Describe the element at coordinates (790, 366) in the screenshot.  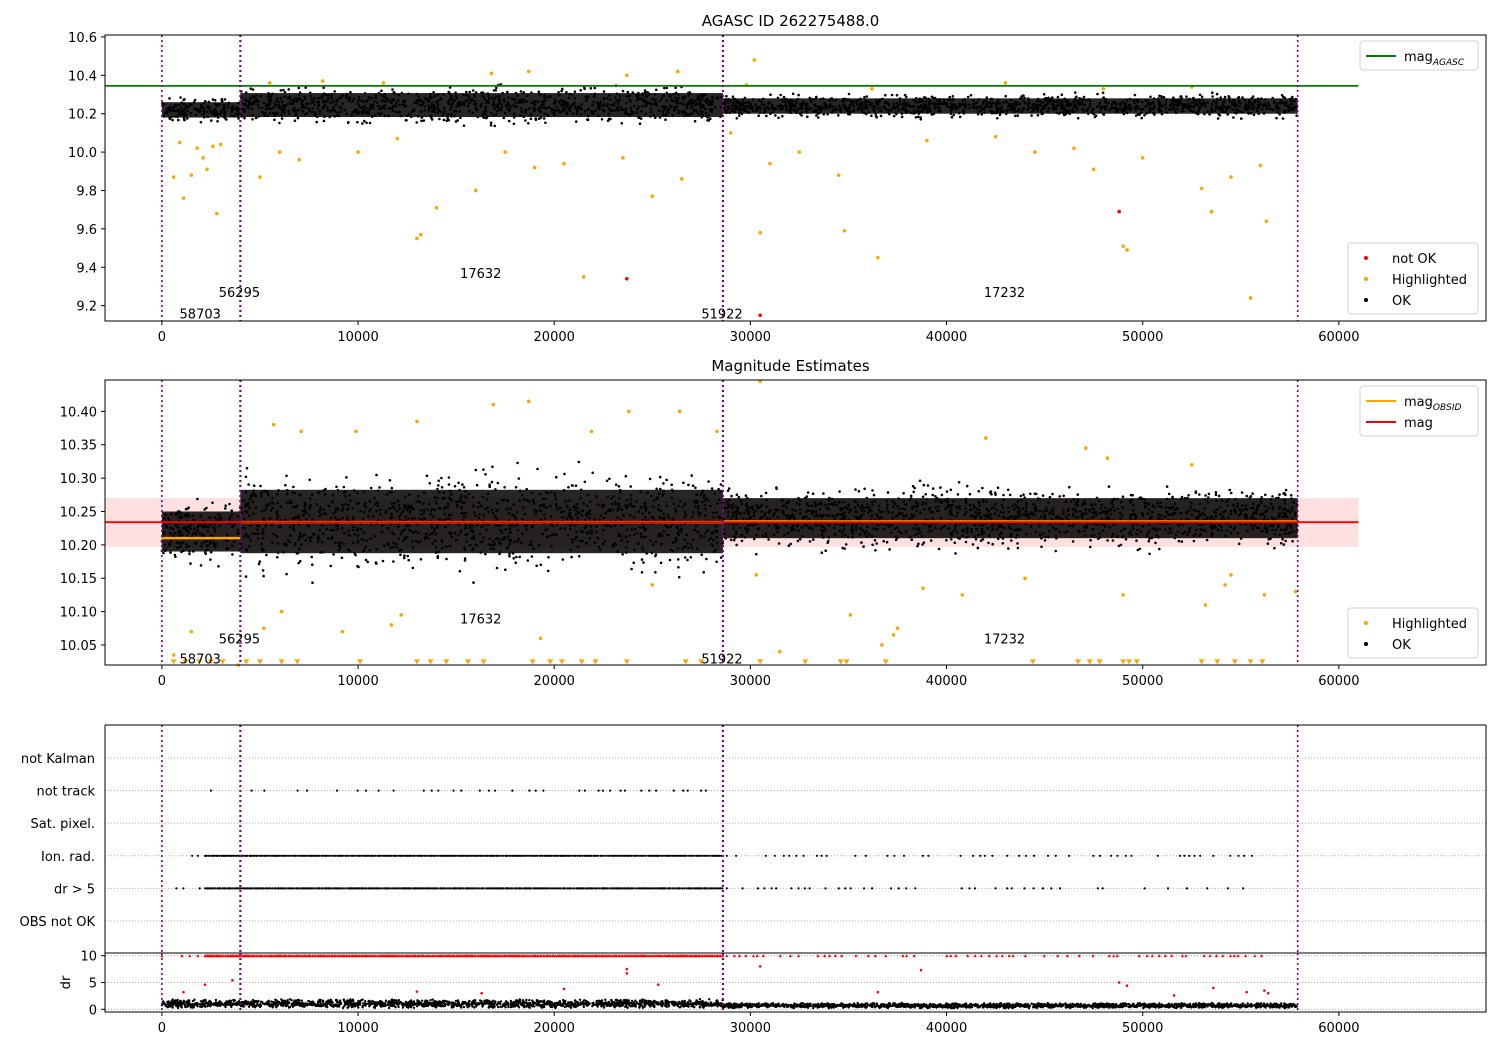
I see `chart-title: Magnitude Estimates` at that location.